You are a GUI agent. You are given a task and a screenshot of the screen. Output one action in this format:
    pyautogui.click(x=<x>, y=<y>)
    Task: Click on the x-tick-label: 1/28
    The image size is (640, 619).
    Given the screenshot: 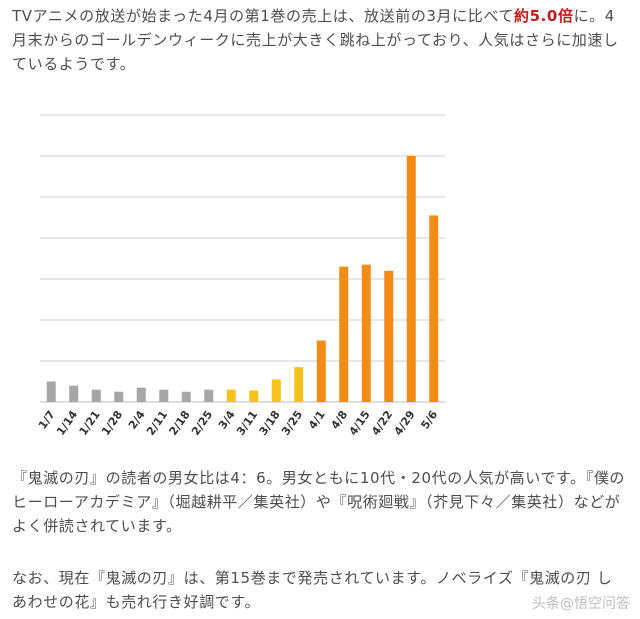 What is the action you would take?
    pyautogui.click(x=112, y=423)
    